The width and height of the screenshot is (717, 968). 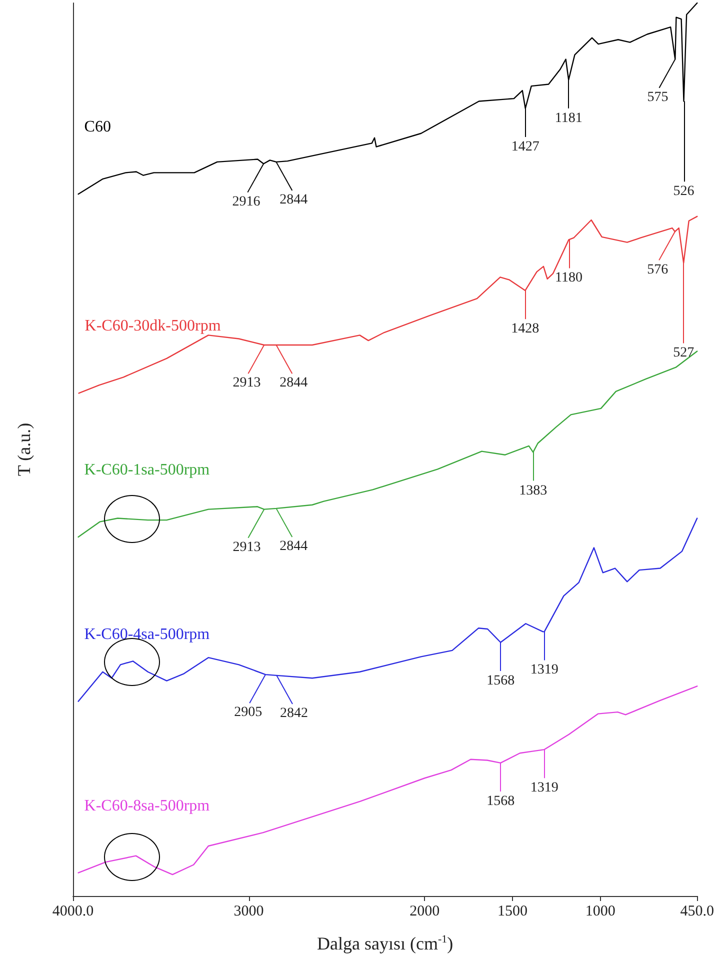 What do you see at coordinates (657, 97) in the screenshot?
I see `annotation: 575` at bounding box center [657, 97].